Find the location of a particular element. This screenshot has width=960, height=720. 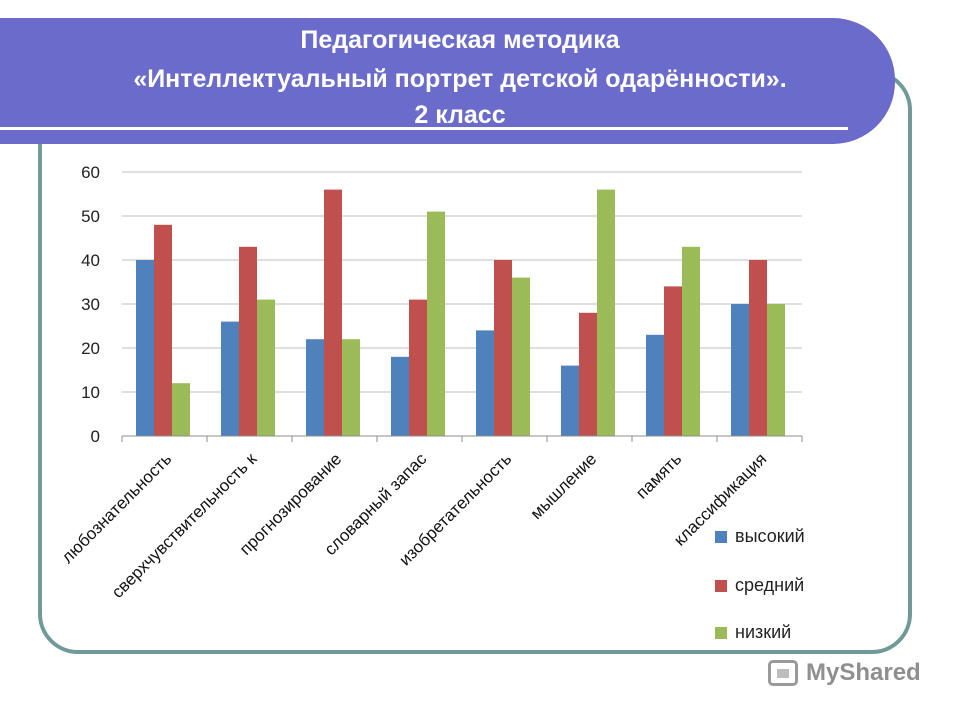

legend-swatch-low is located at coordinates (721, 633).